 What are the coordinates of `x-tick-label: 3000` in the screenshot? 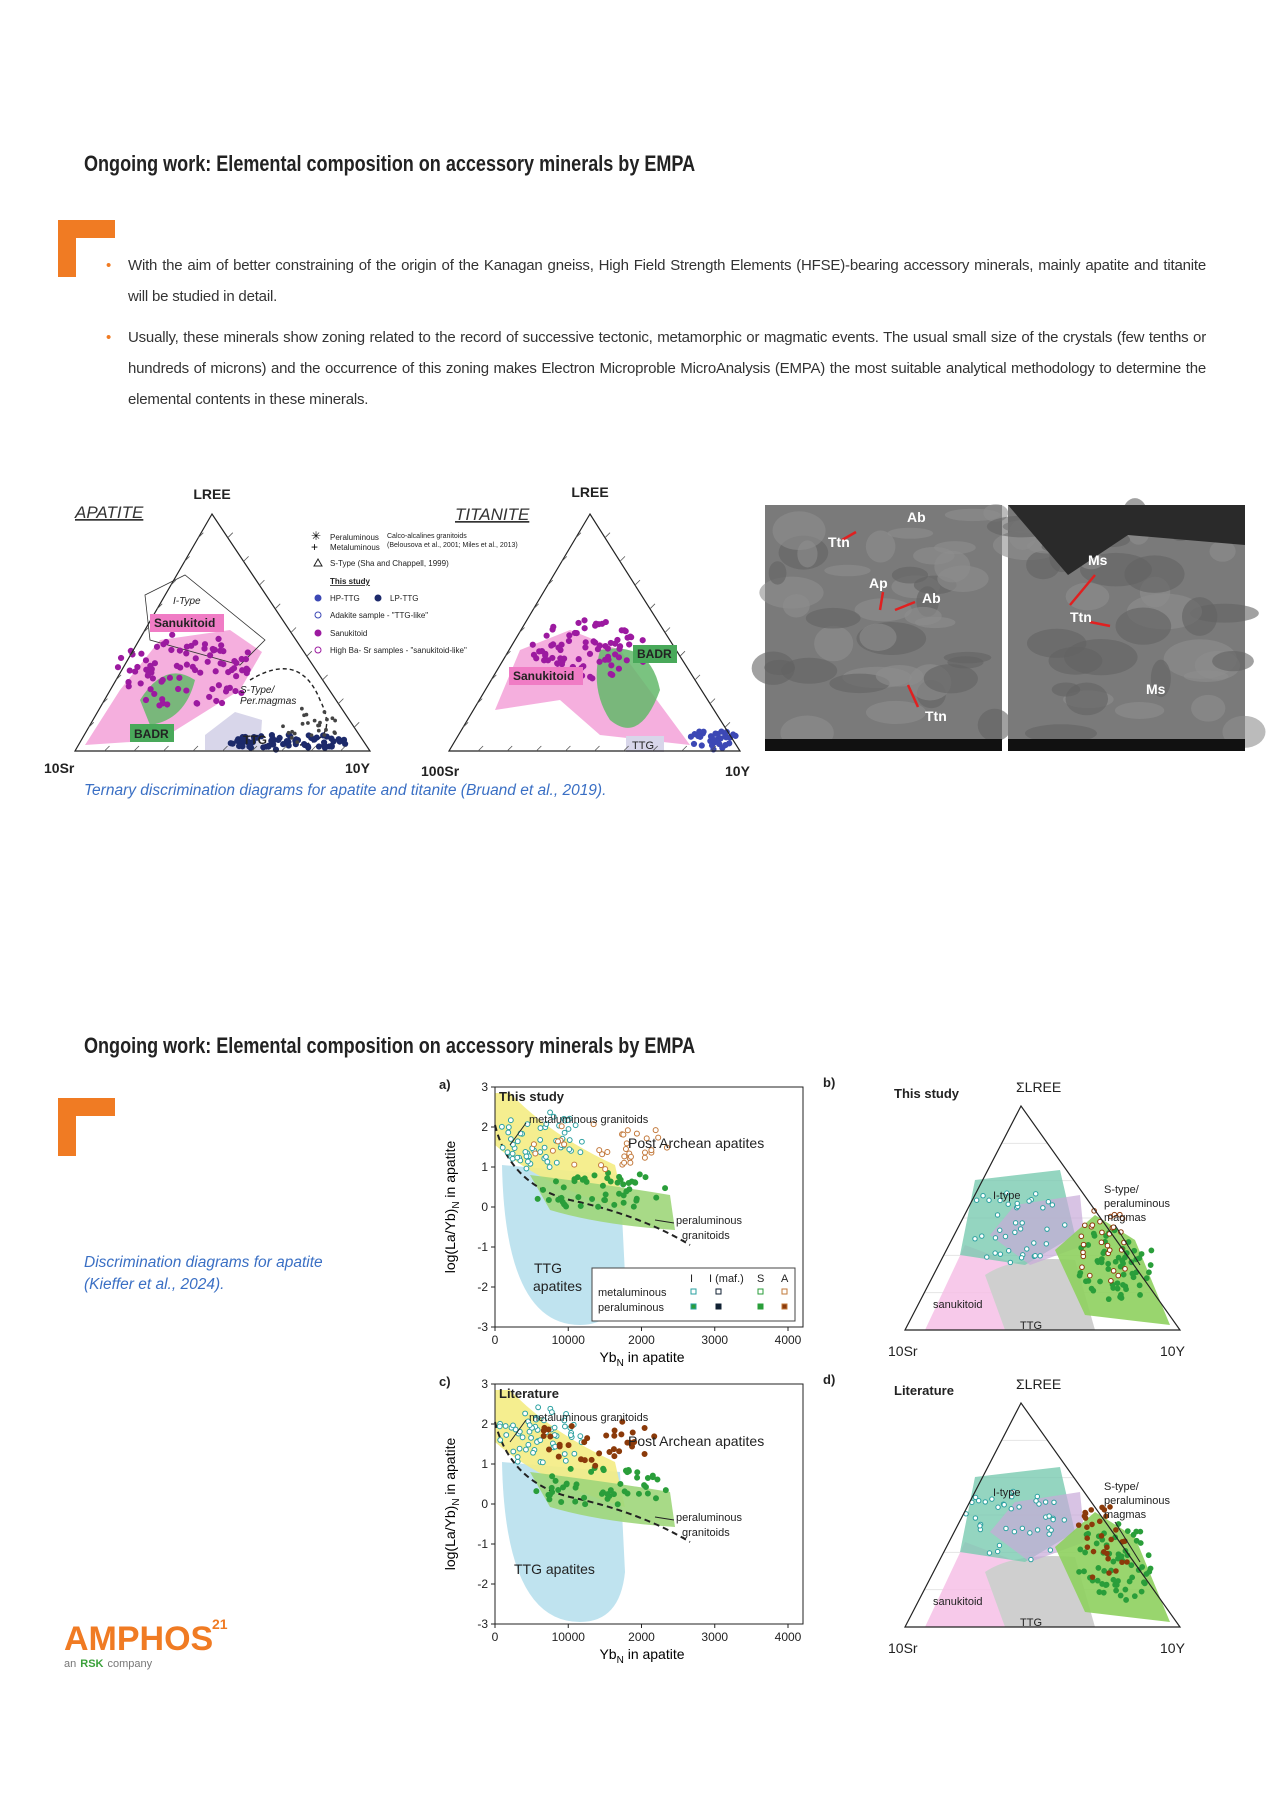 It's located at (714, 1637).